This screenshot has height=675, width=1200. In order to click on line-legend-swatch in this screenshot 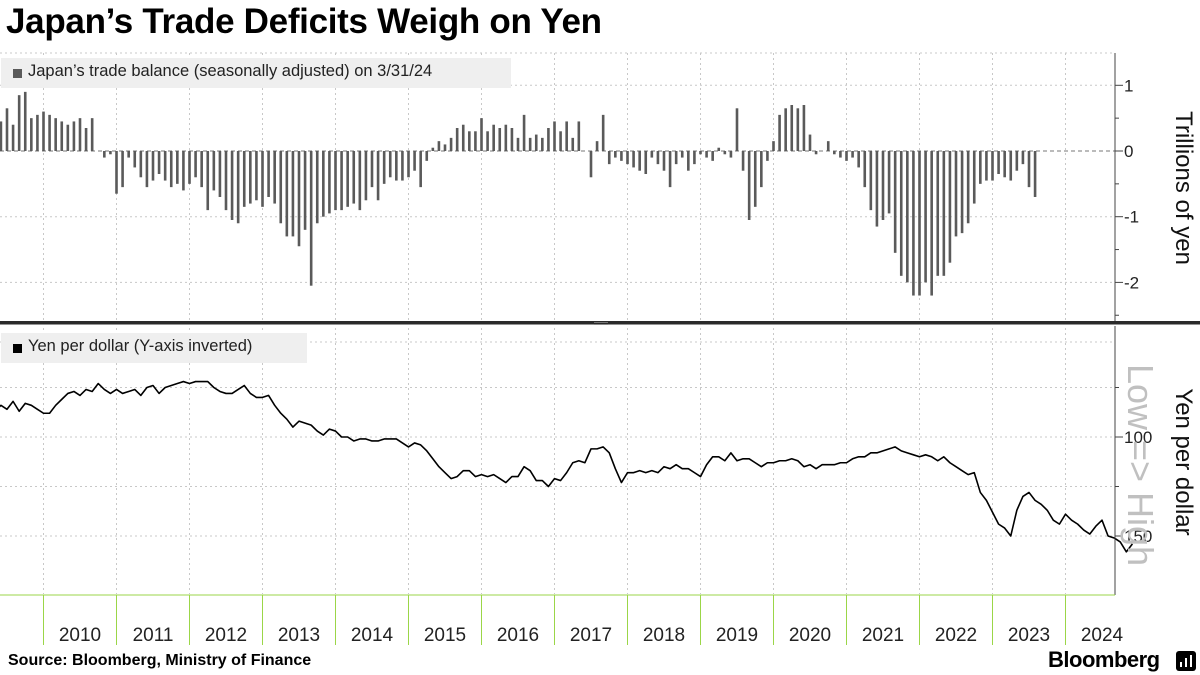, I will do `click(17, 348)`.